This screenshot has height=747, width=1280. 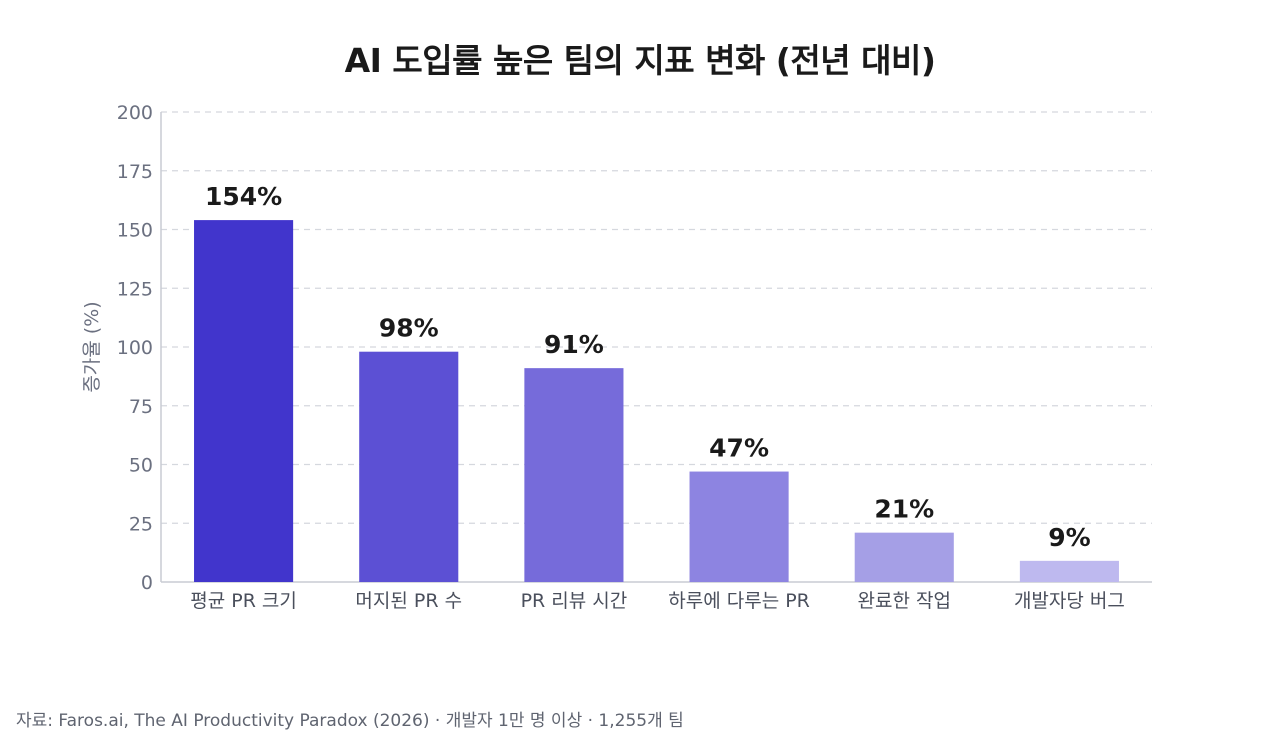 I want to click on data-label: 98%, so click(x=409, y=328).